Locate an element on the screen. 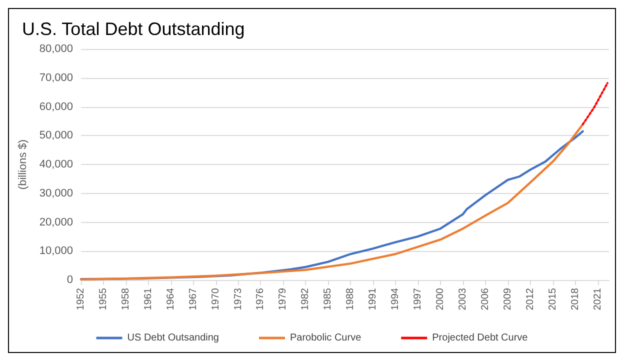  x-tick-label: 1994 is located at coordinates (396, 299).